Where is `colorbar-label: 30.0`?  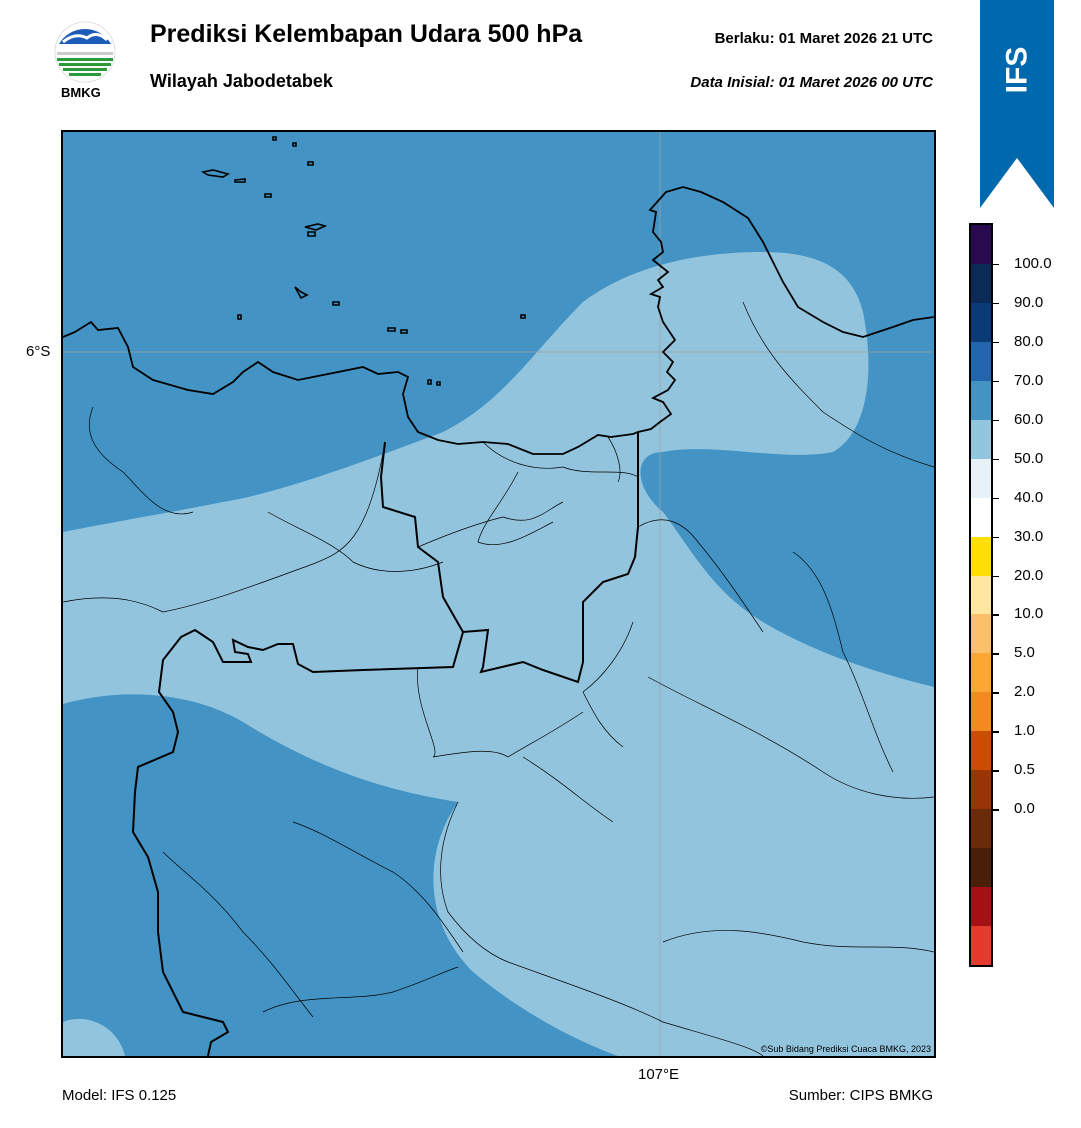 colorbar-label: 30.0 is located at coordinates (1029, 536).